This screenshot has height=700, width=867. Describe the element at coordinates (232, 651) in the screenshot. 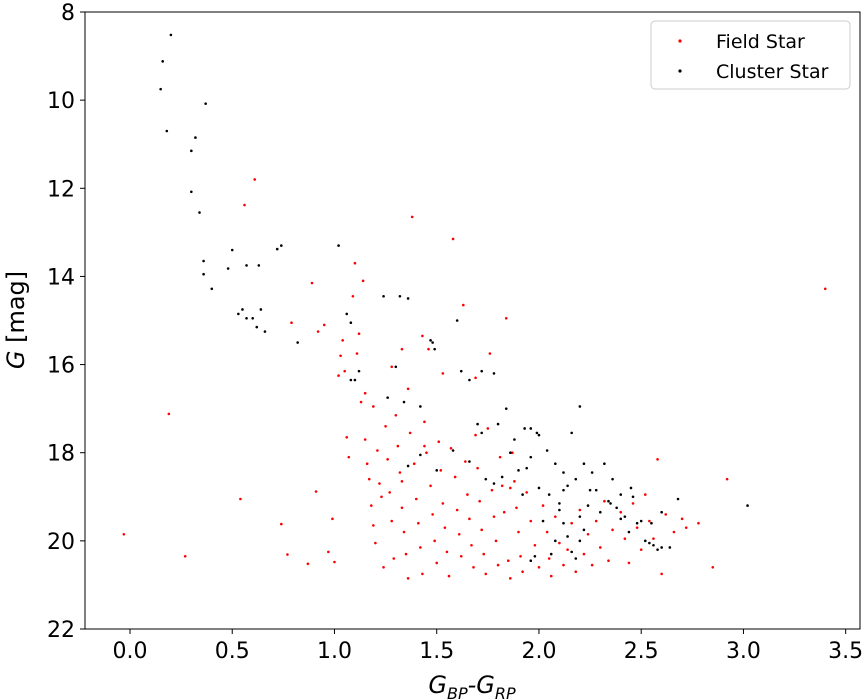

I see `x-tick-label: 0.5` at that location.